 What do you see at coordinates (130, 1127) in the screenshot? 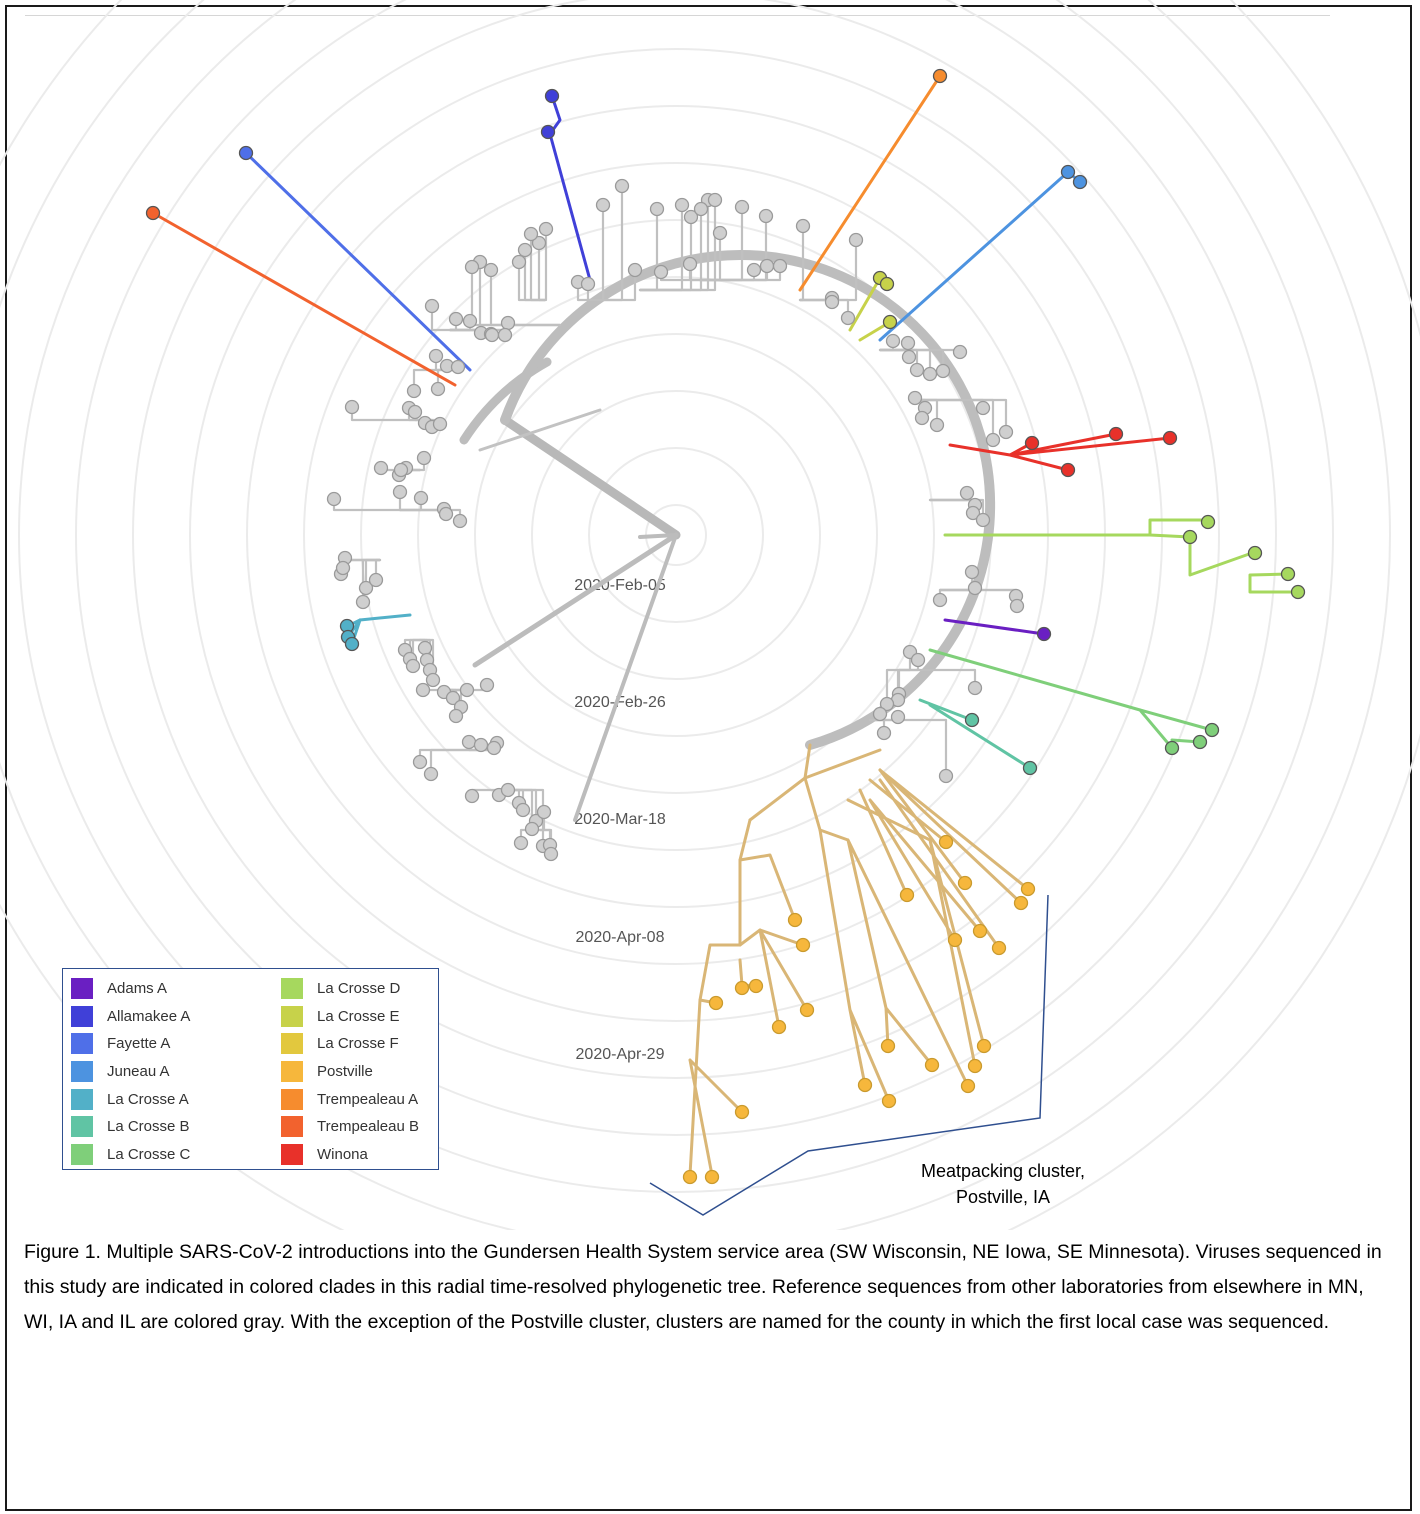
I see `legend-item: La Crosse B` at bounding box center [130, 1127].